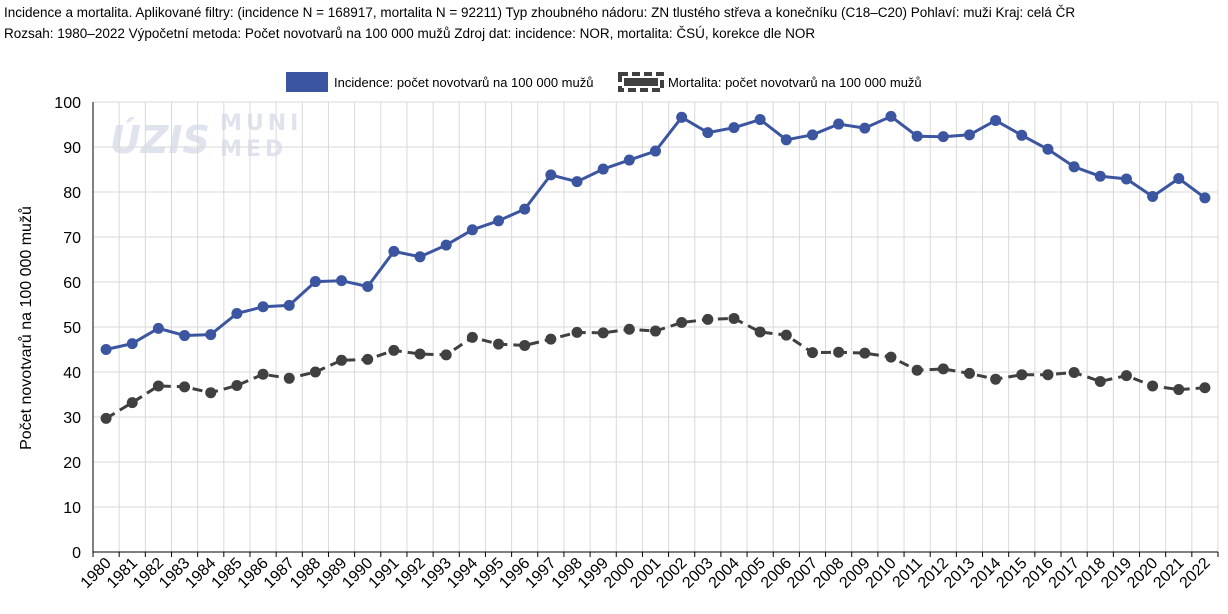 Image resolution: width=1228 pixels, height=614 pixels. What do you see at coordinates (1205, 388) in the screenshot?
I see `data-point-mortality-2022` at bounding box center [1205, 388].